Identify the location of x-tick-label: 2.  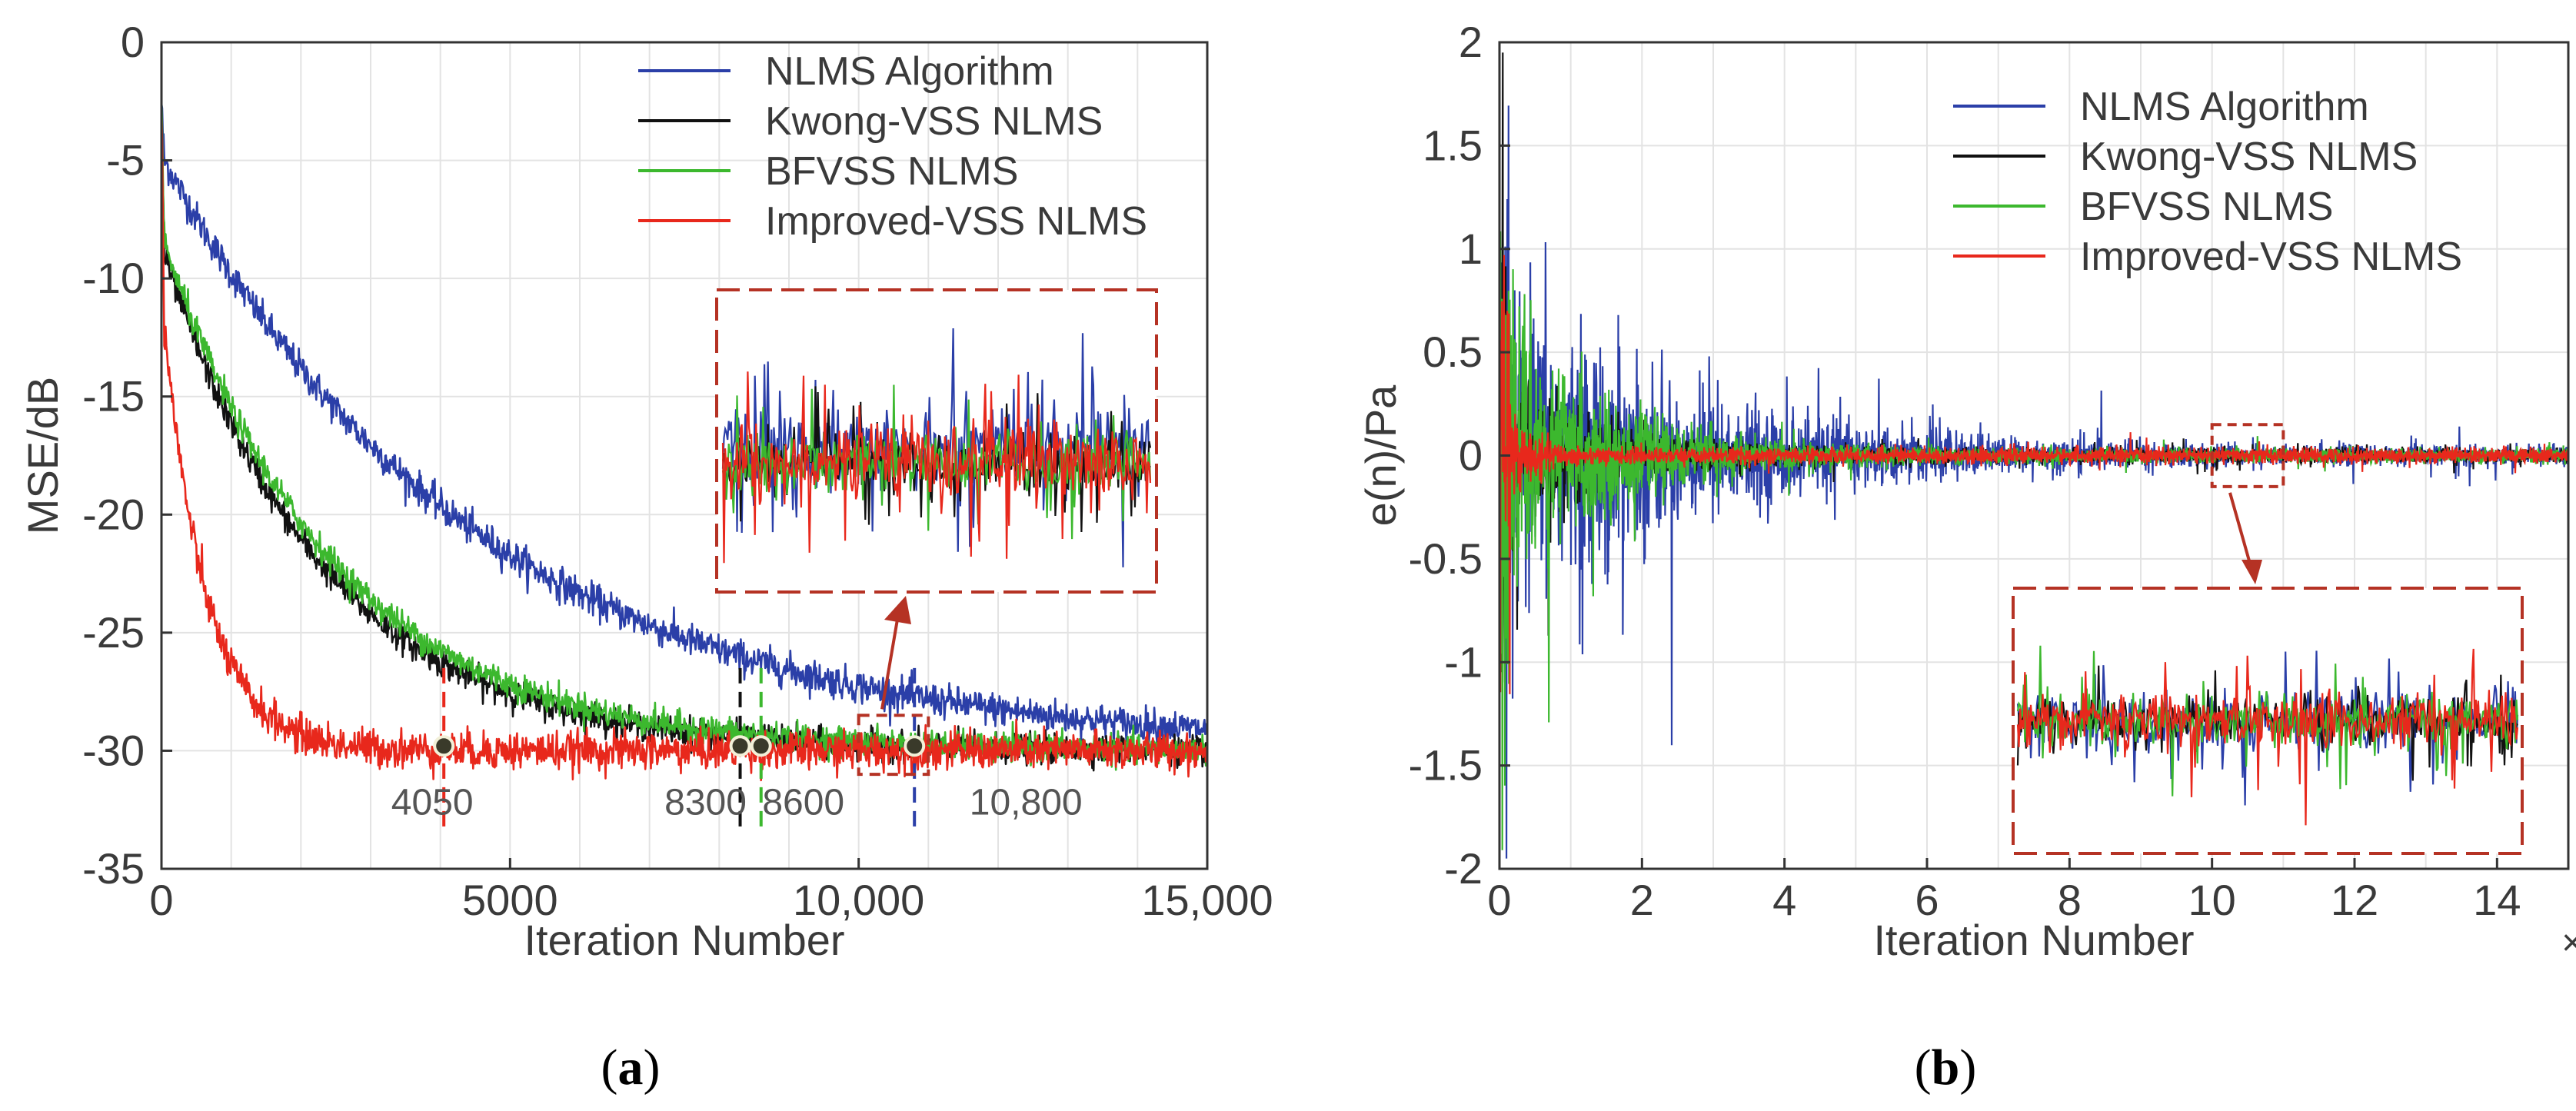
(1642, 900).